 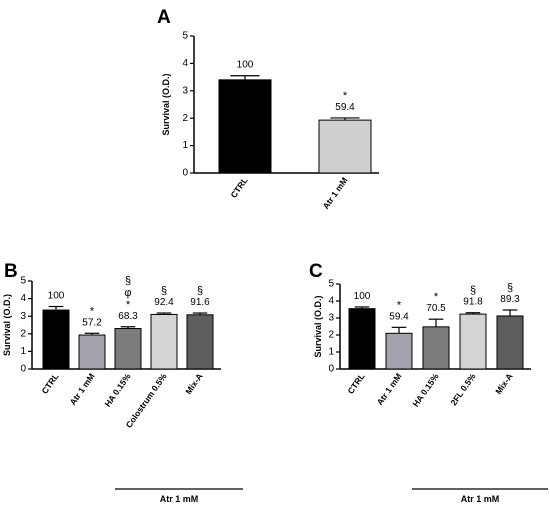 I want to click on data-label: 92.4, so click(x=164, y=302).